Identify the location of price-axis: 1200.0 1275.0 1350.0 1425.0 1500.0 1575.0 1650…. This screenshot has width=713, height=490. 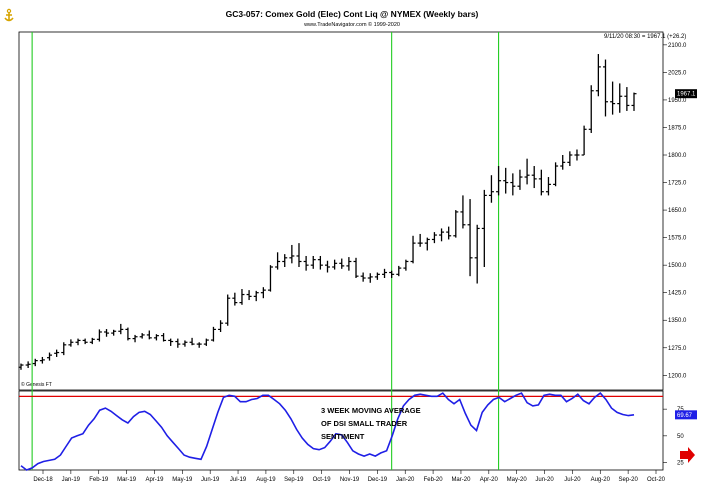
(675, 211).